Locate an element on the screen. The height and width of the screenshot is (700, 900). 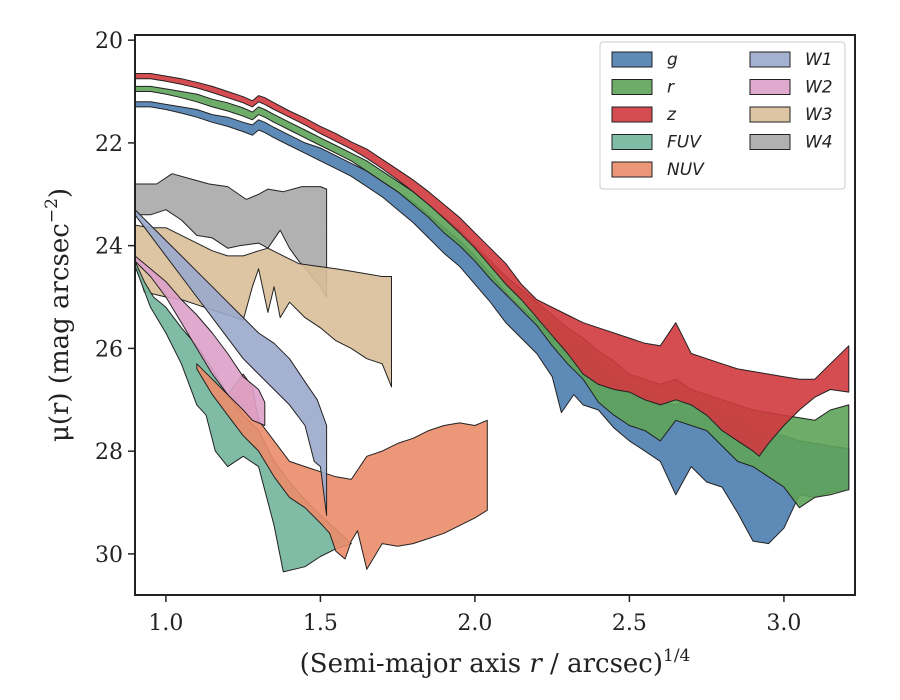
legend: grz FUV NUV W1 W2 W3 W4 is located at coordinates (722, 115).